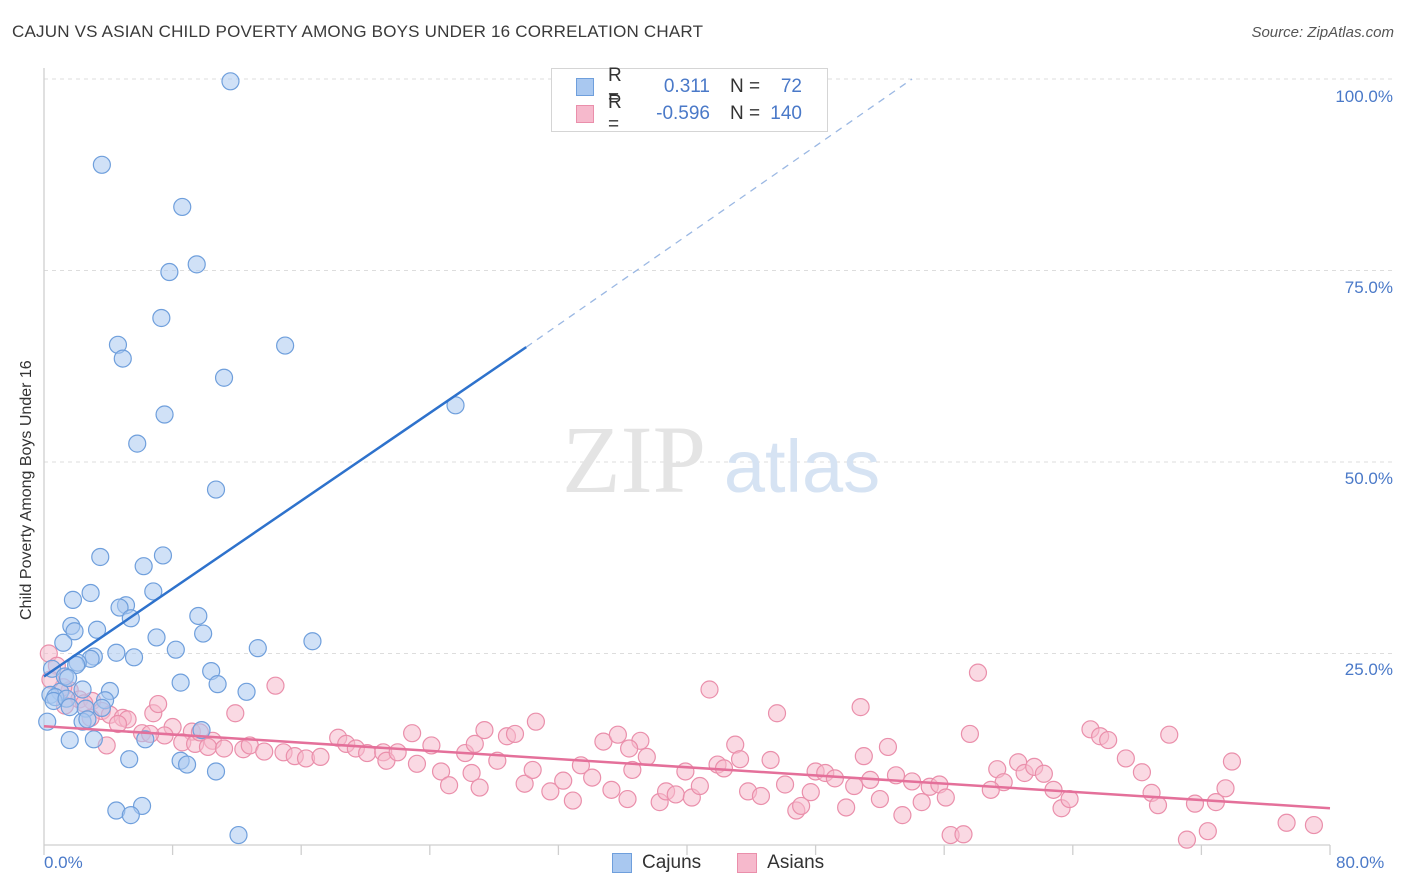  What do you see at coordinates (285, 512) in the screenshot?
I see `cajun-trend-line` at bounding box center [285, 512].